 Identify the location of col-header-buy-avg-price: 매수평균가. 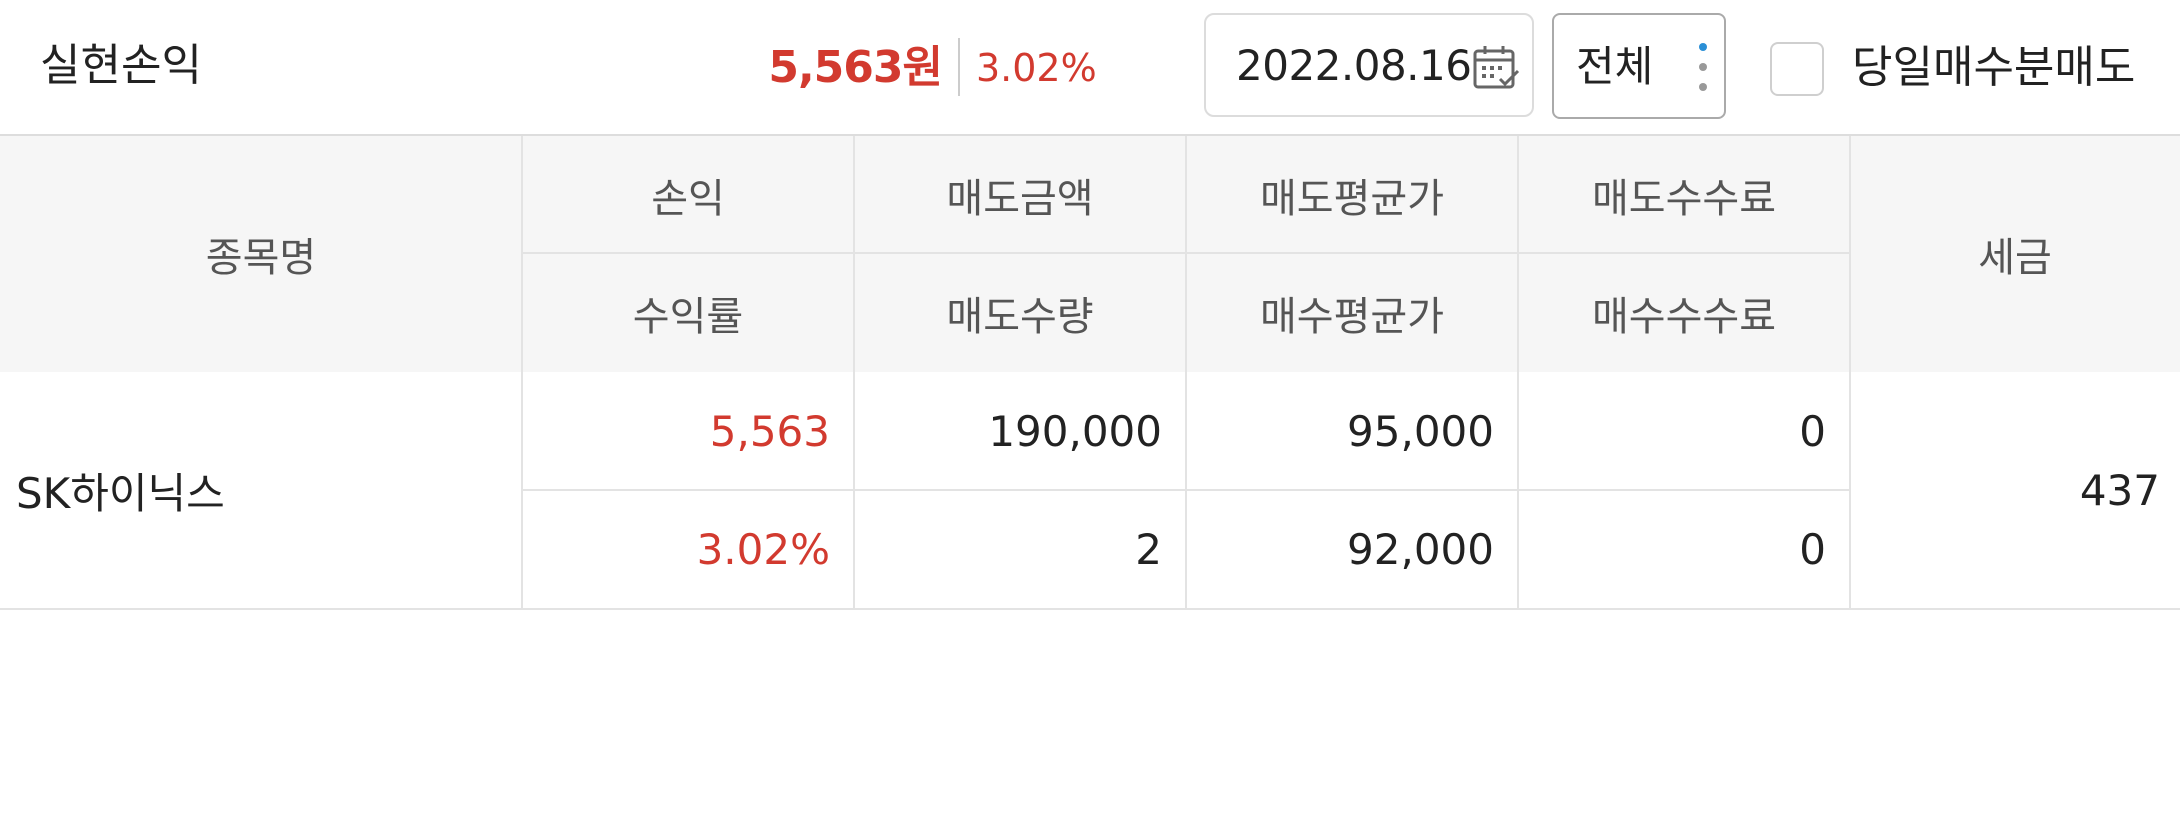
(1352, 317).